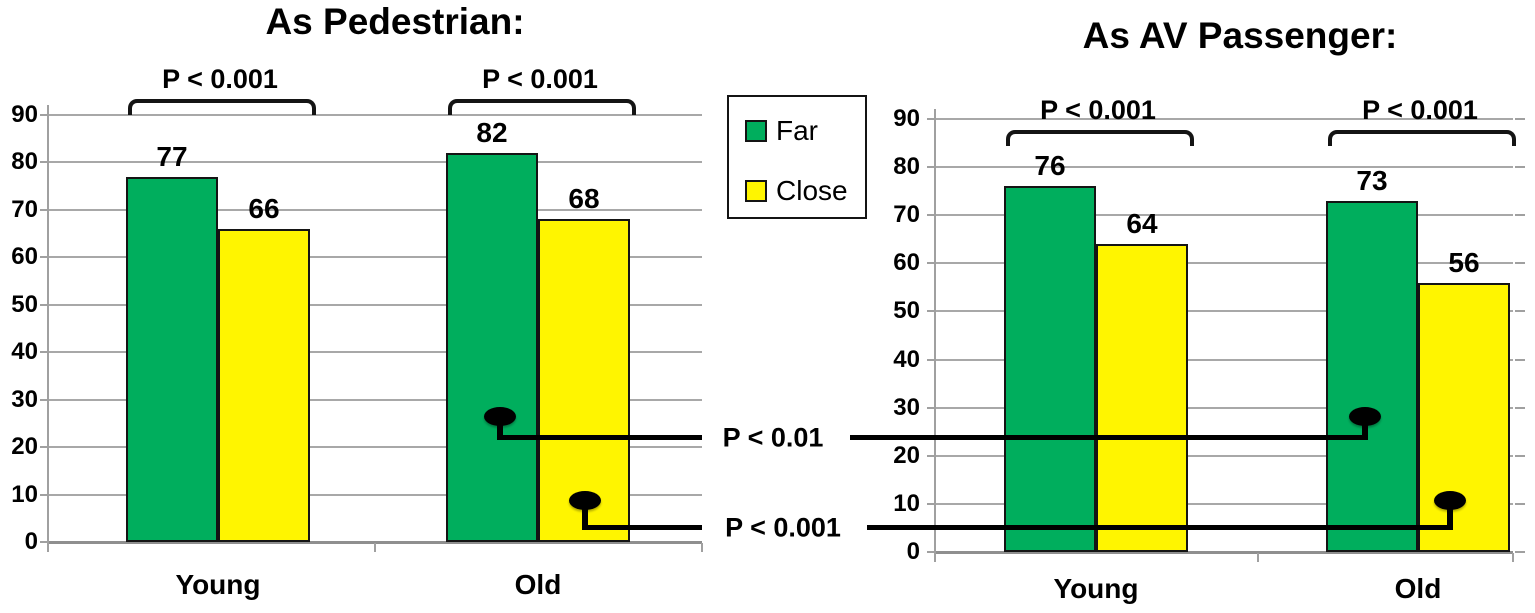 This screenshot has width=1535, height=613. I want to click on bar-value-label: 64, so click(1142, 224).